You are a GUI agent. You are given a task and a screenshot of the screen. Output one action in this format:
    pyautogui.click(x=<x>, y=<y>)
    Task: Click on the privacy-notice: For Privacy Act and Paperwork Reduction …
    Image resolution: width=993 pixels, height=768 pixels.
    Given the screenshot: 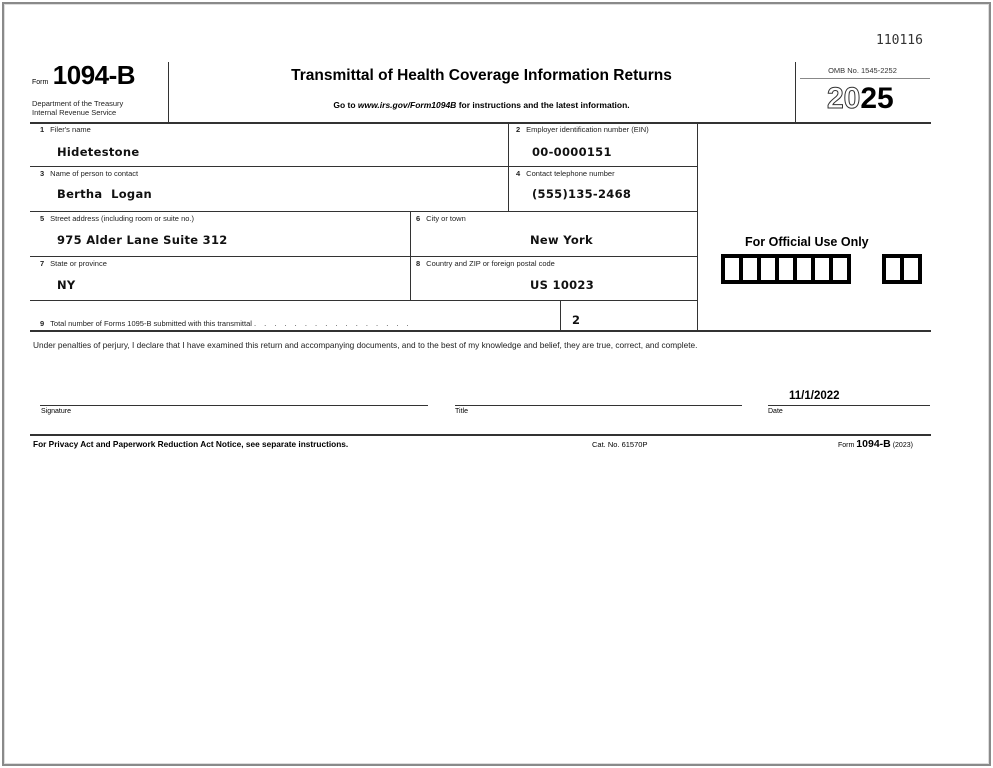 What is the action you would take?
    pyautogui.click(x=191, y=444)
    